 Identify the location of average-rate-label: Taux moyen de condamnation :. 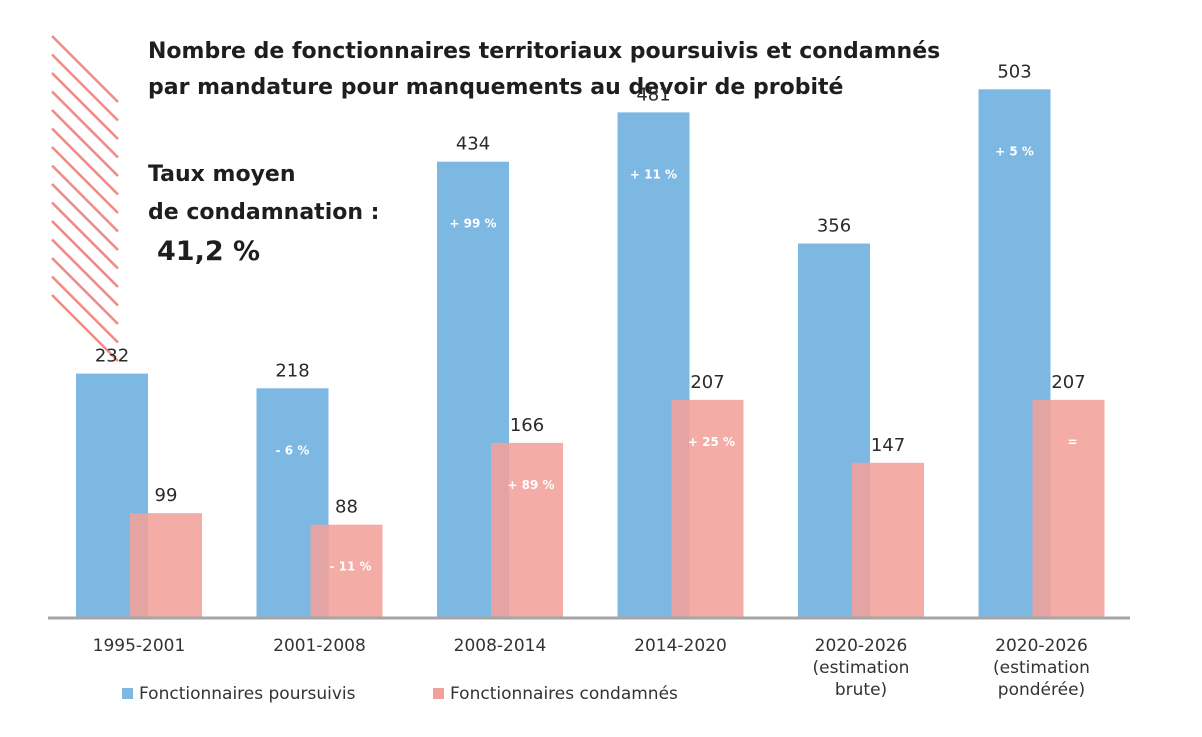
(263, 194).